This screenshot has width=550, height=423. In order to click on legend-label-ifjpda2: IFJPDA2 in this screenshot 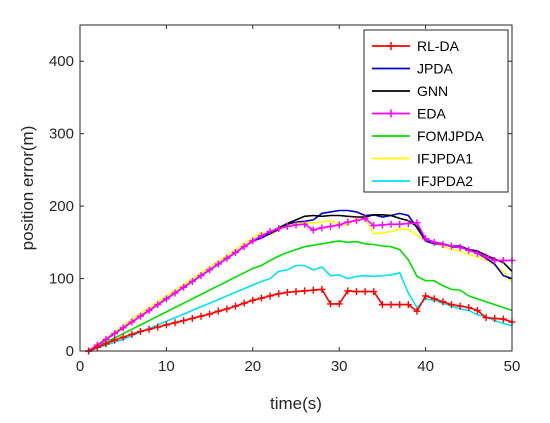, I will do `click(445, 181)`.